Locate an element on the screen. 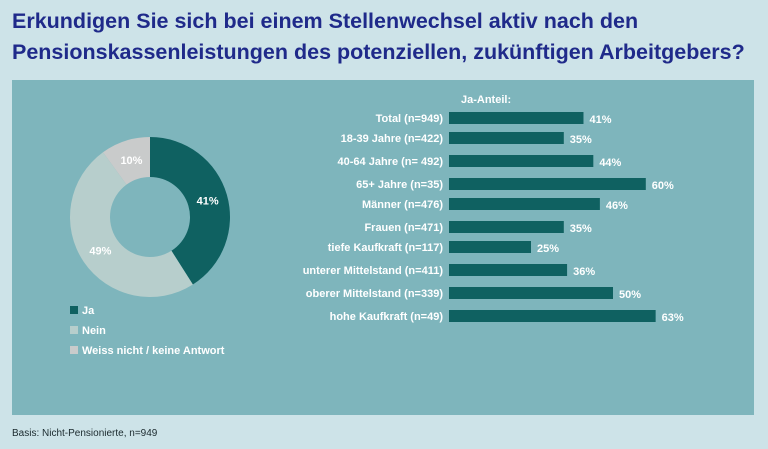  bar-value-40-64-jahre-n-492: 44% is located at coordinates (610, 163).